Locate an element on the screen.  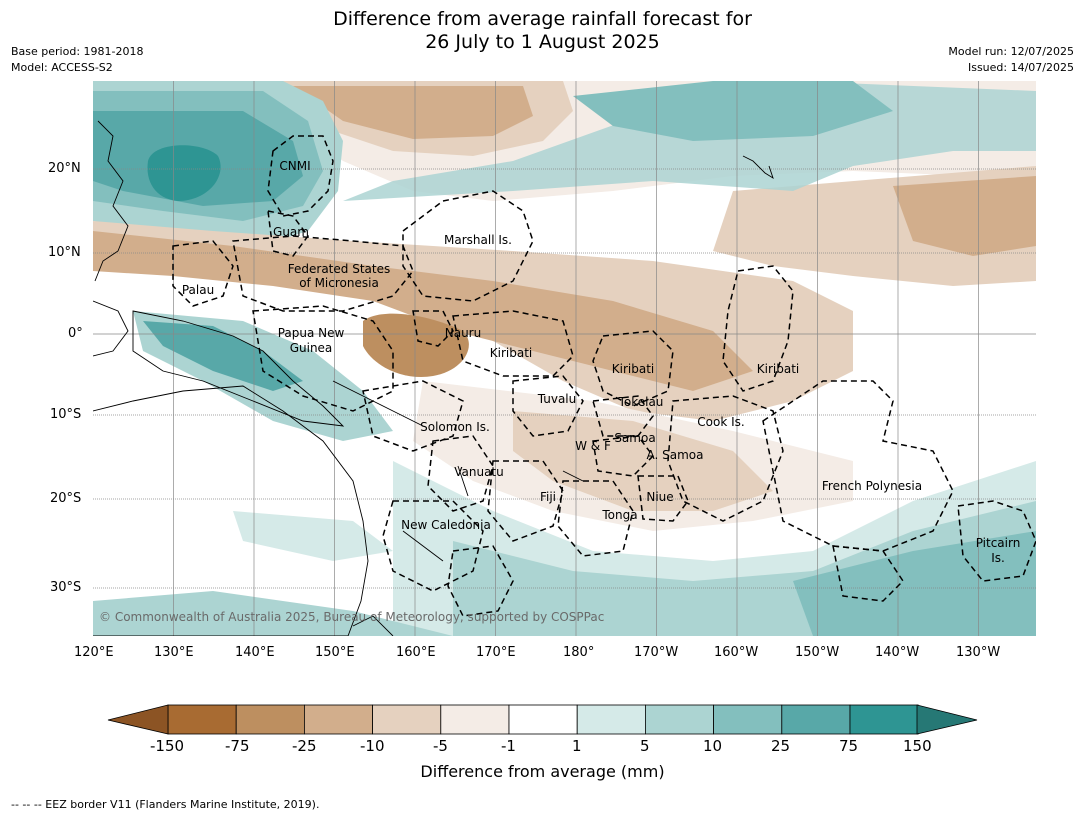
eez-vanuatu is located at coordinates (460, 473).